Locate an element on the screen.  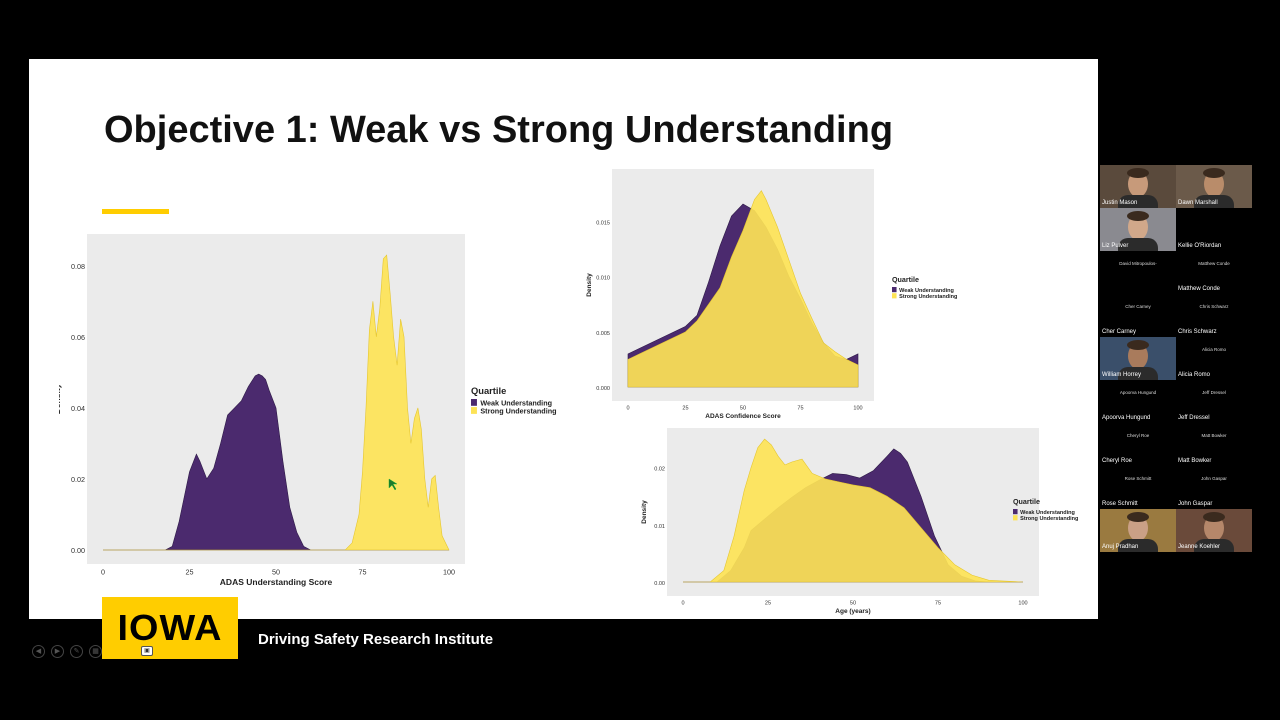
participant-banner-name: Cheryl Roe is located at coordinates (1138, 435).